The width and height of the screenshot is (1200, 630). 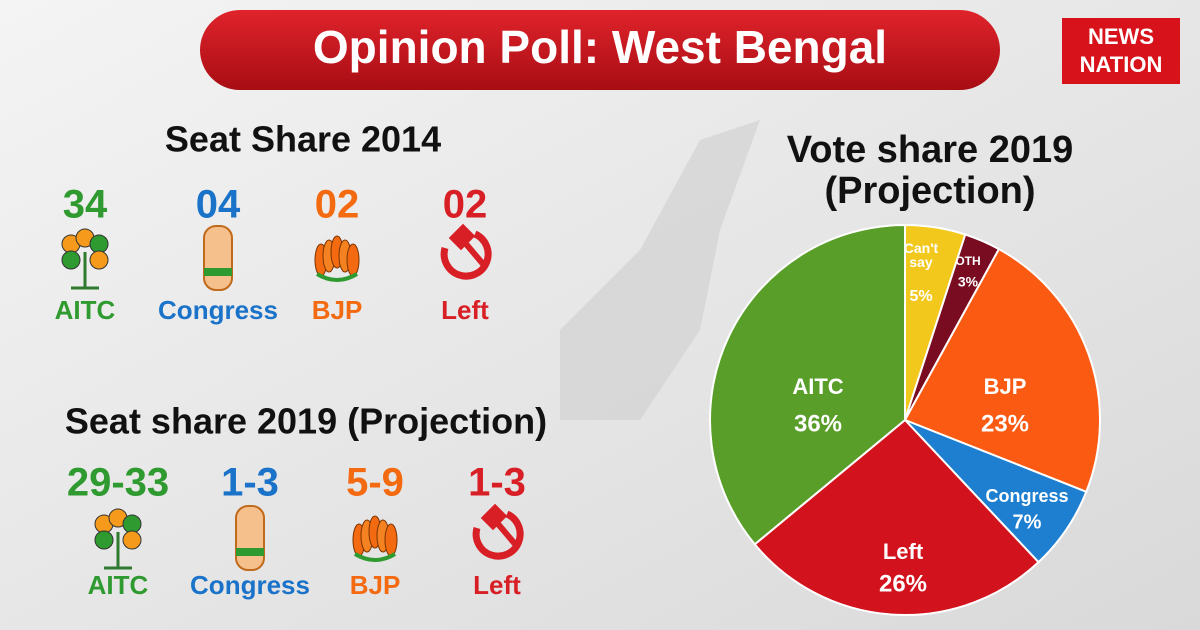 What do you see at coordinates (968, 282) in the screenshot?
I see `slice-value: 3%` at bounding box center [968, 282].